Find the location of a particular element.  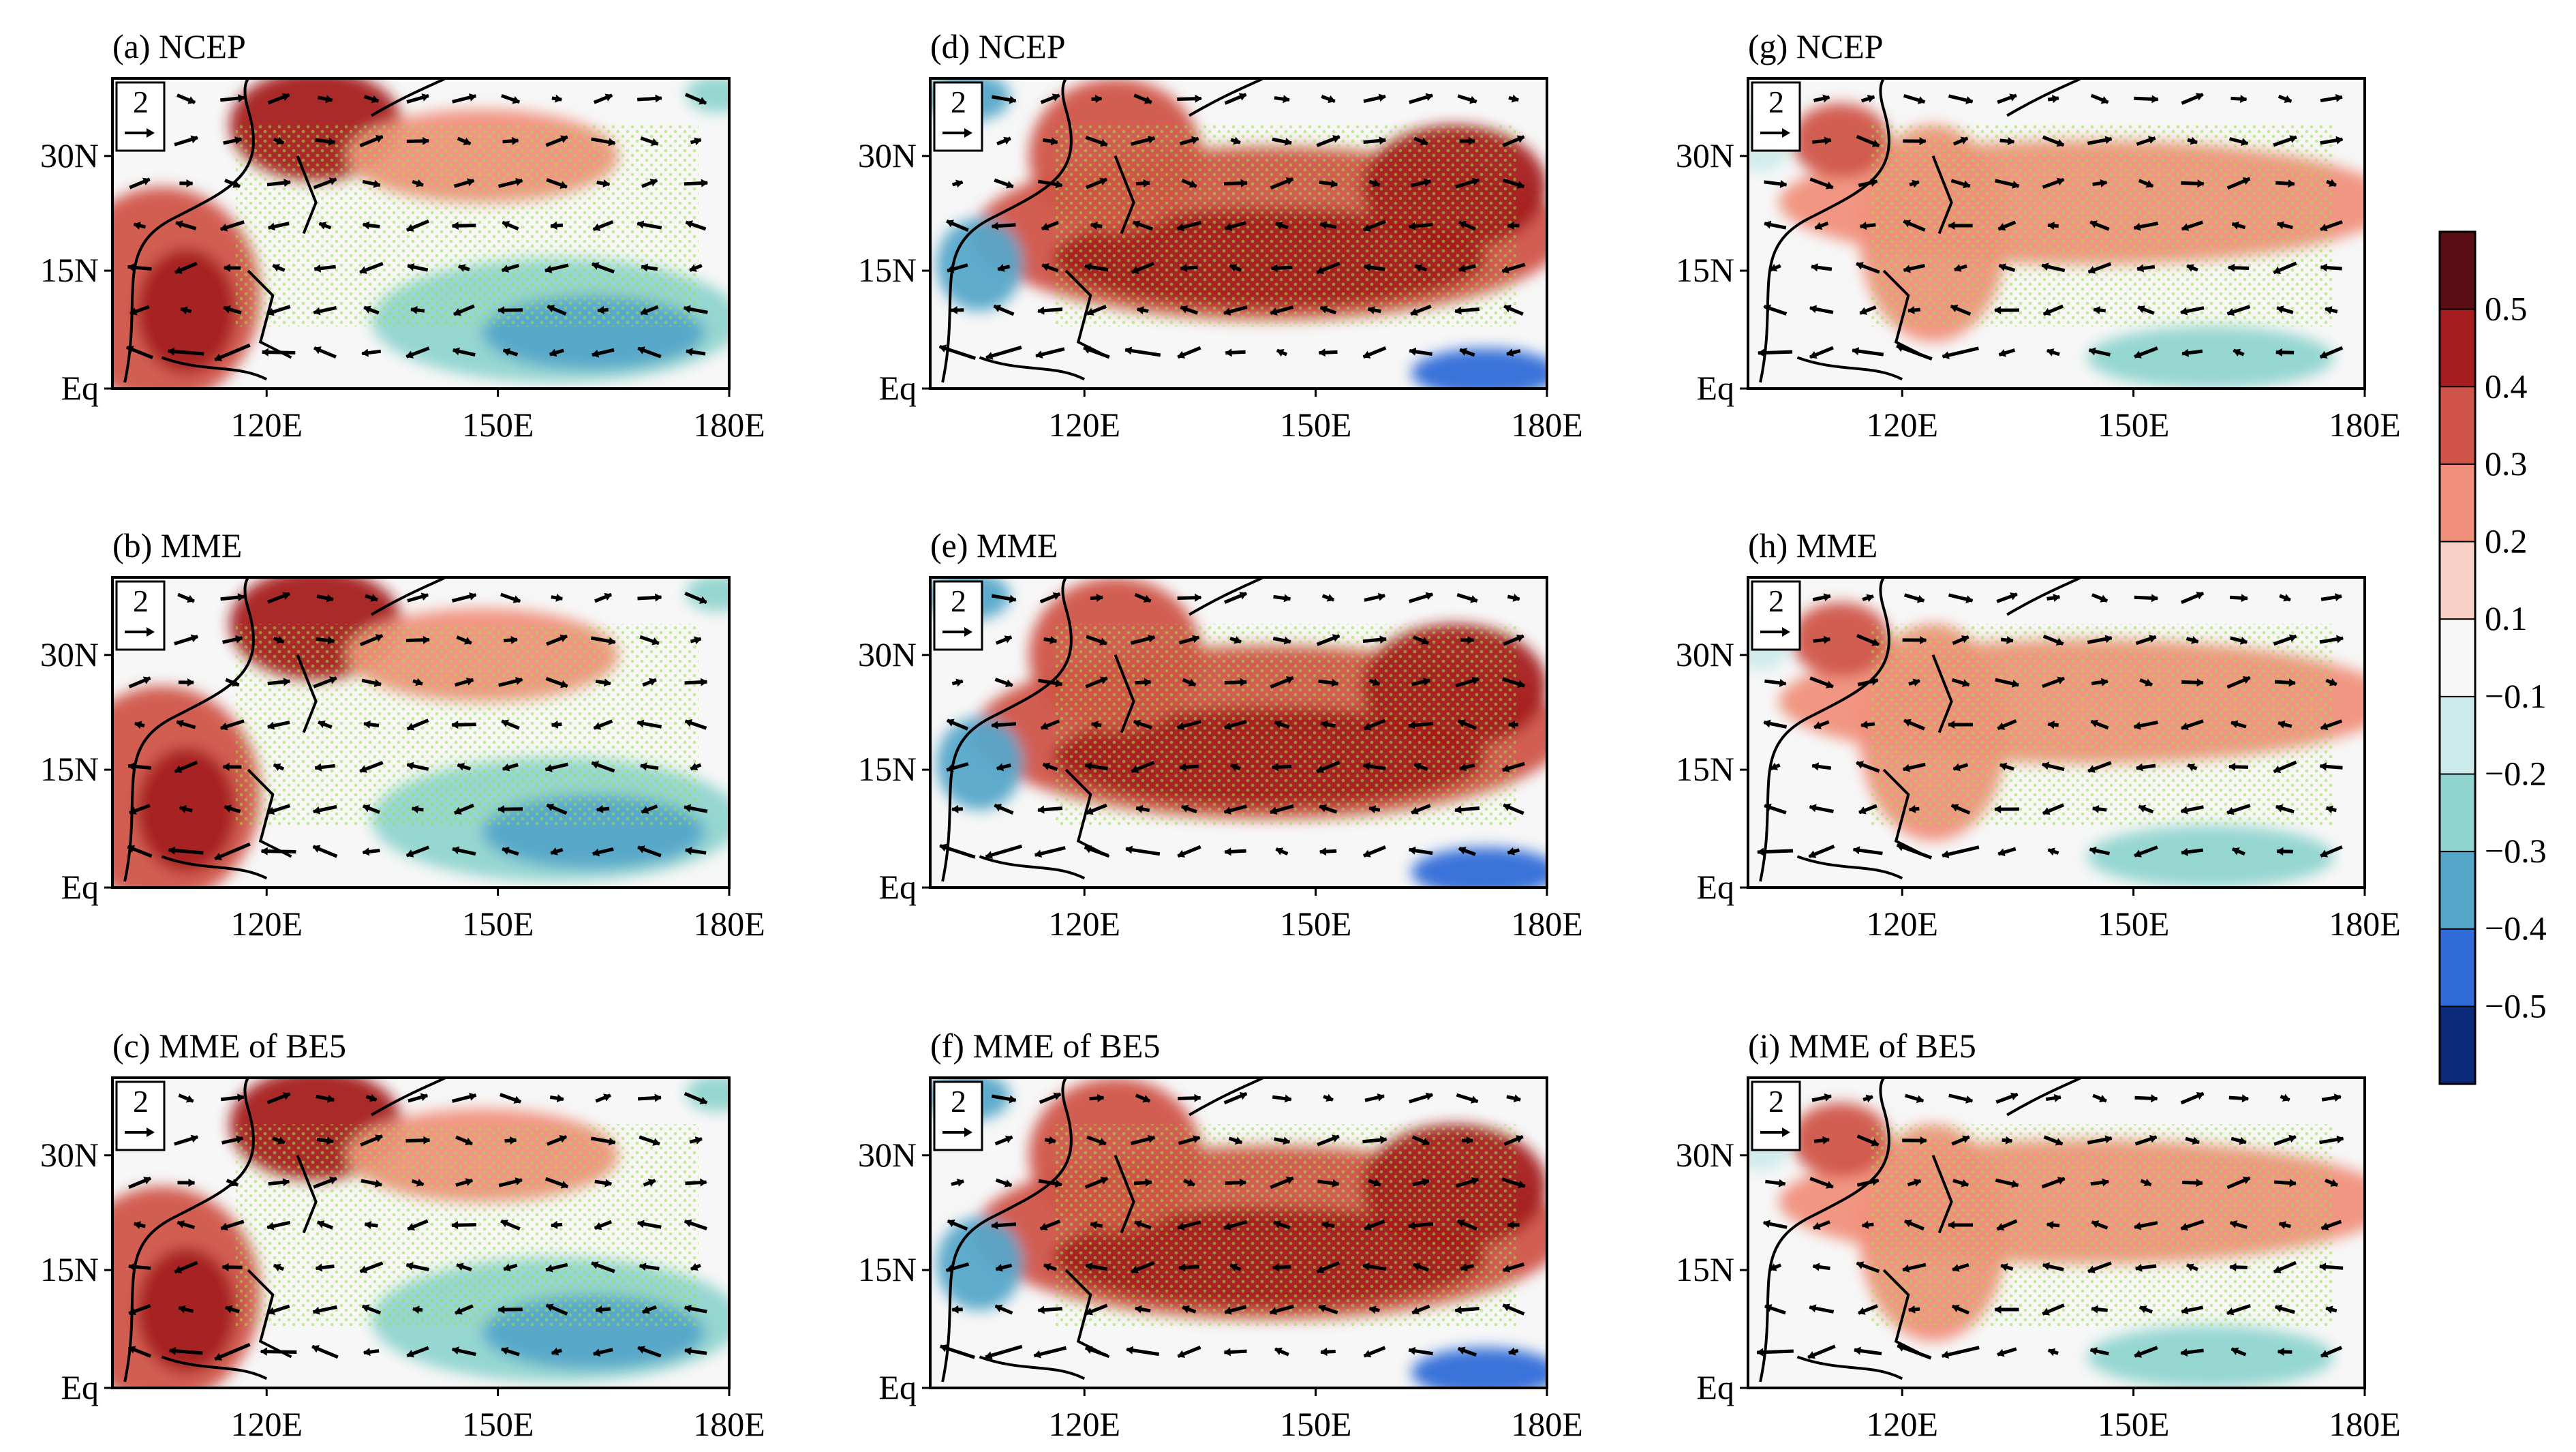

map-panel-c: (c) MME of BE5 2 30N 15N Eq 120E 150E 180E is located at coordinates (402, 1235).